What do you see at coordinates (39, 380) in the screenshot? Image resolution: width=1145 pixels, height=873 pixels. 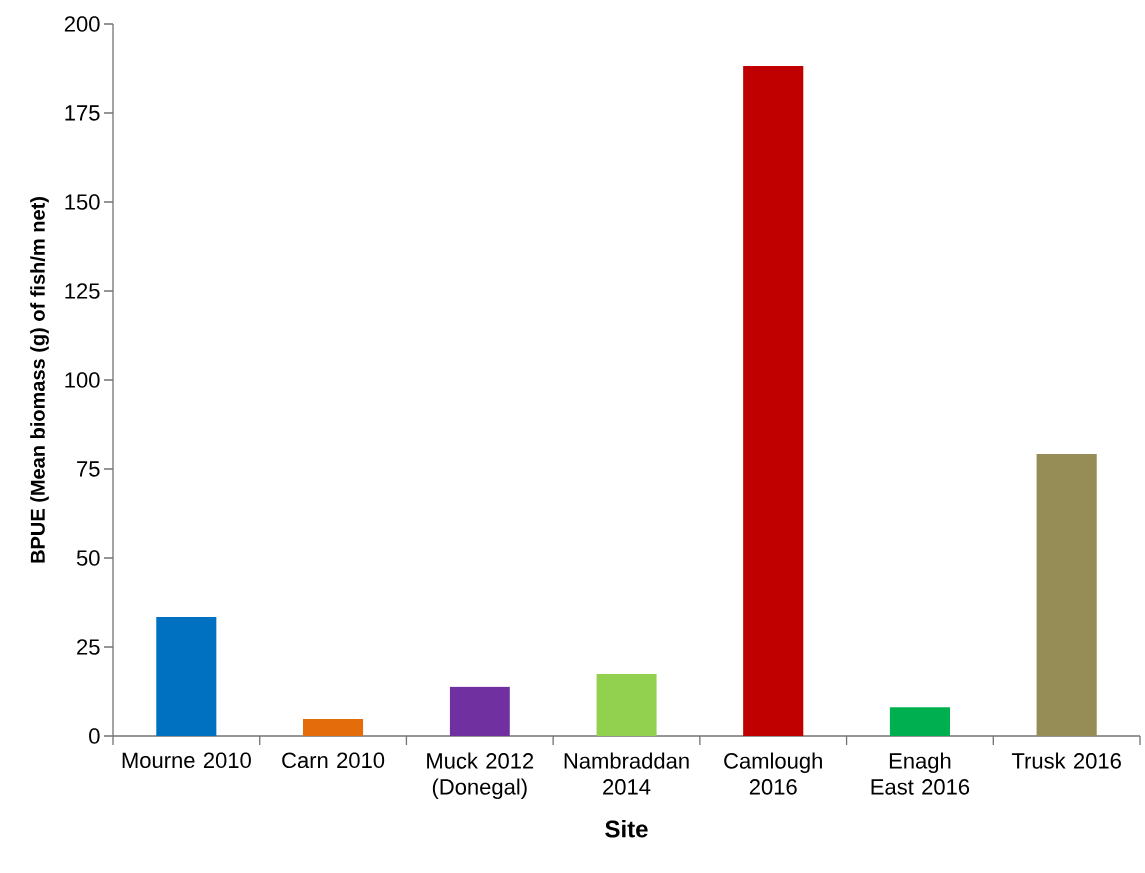 I see `y-axis-title: BPUE (Mean biomass (g) of fish/m net)` at bounding box center [39, 380].